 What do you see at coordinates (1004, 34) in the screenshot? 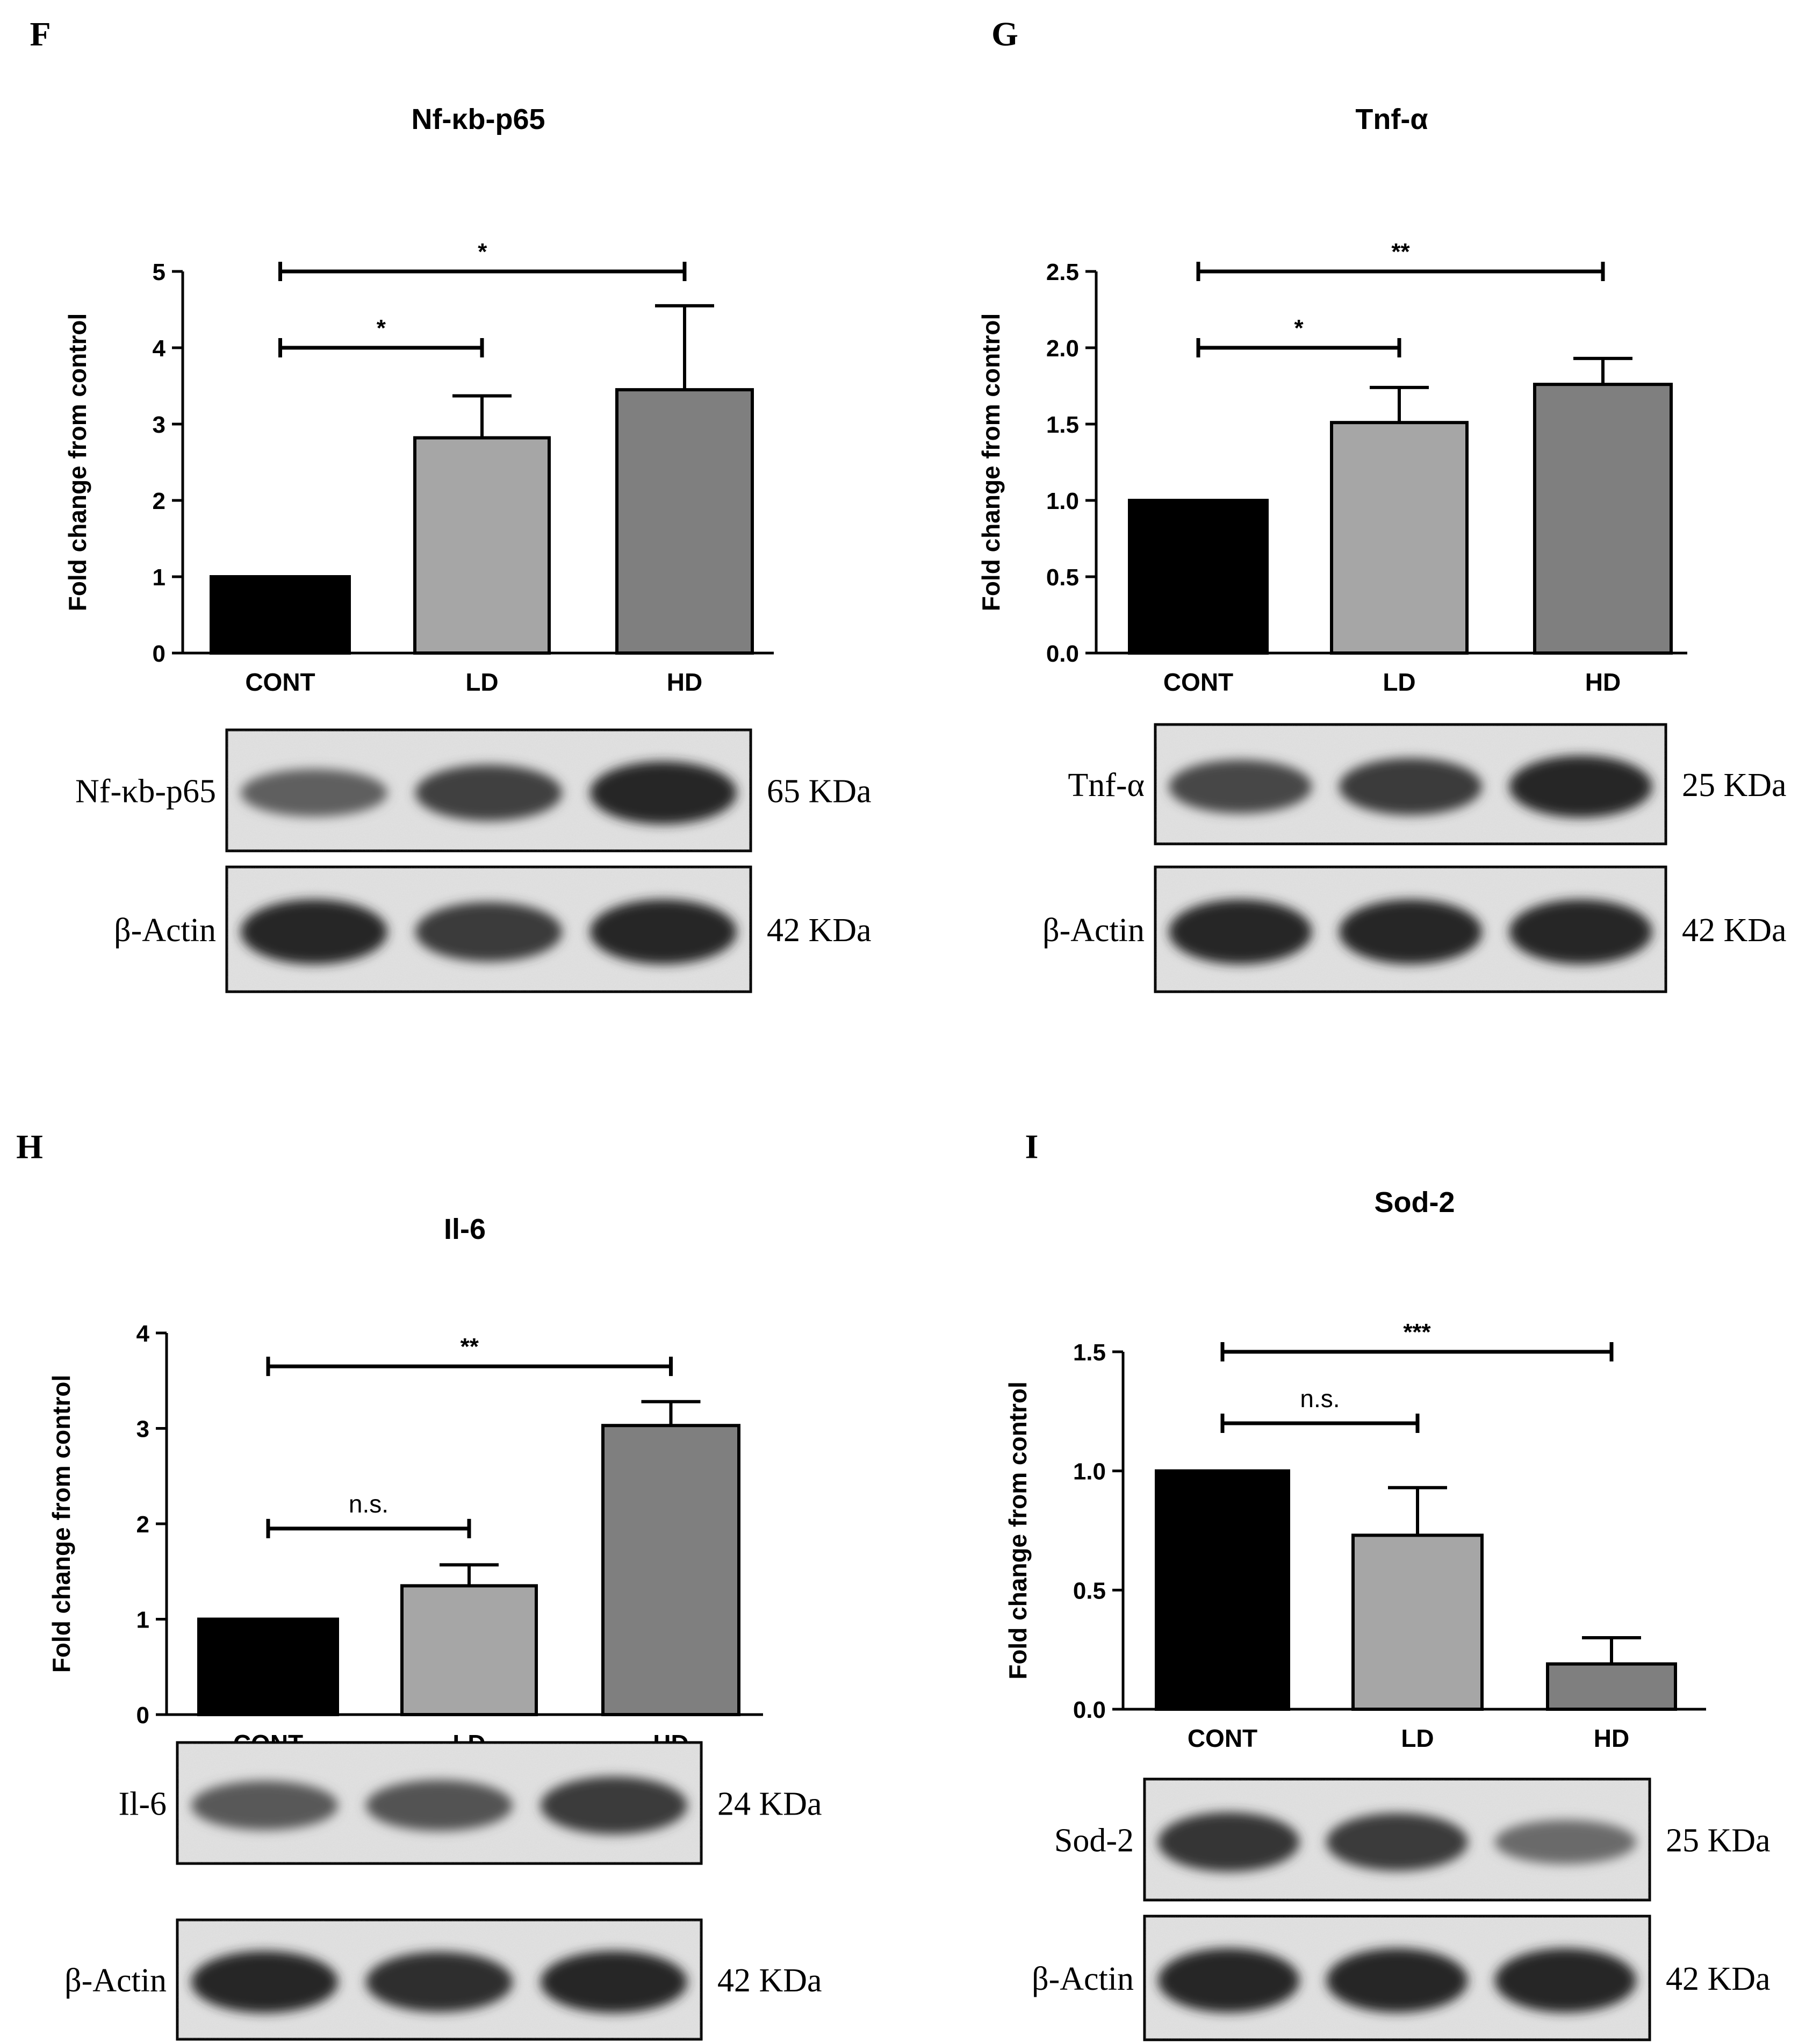
I see `panel-letter: G` at bounding box center [1004, 34].